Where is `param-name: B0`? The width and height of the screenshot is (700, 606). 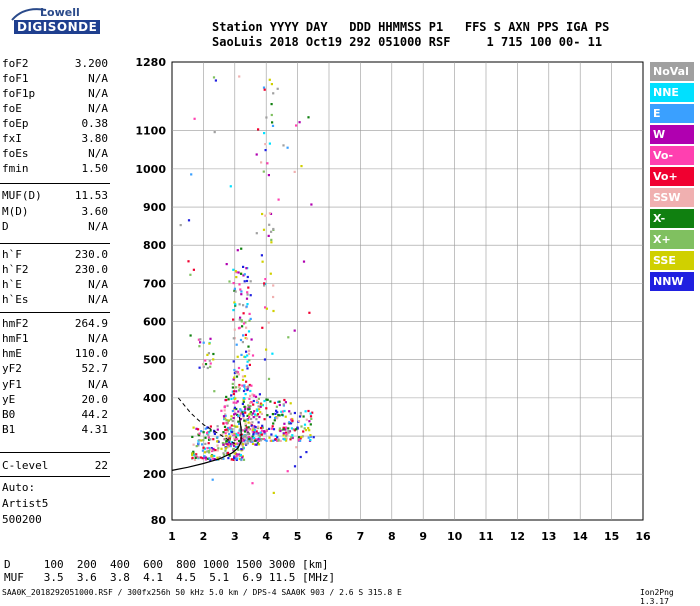
param-name: B0 is located at coordinates (9, 414).